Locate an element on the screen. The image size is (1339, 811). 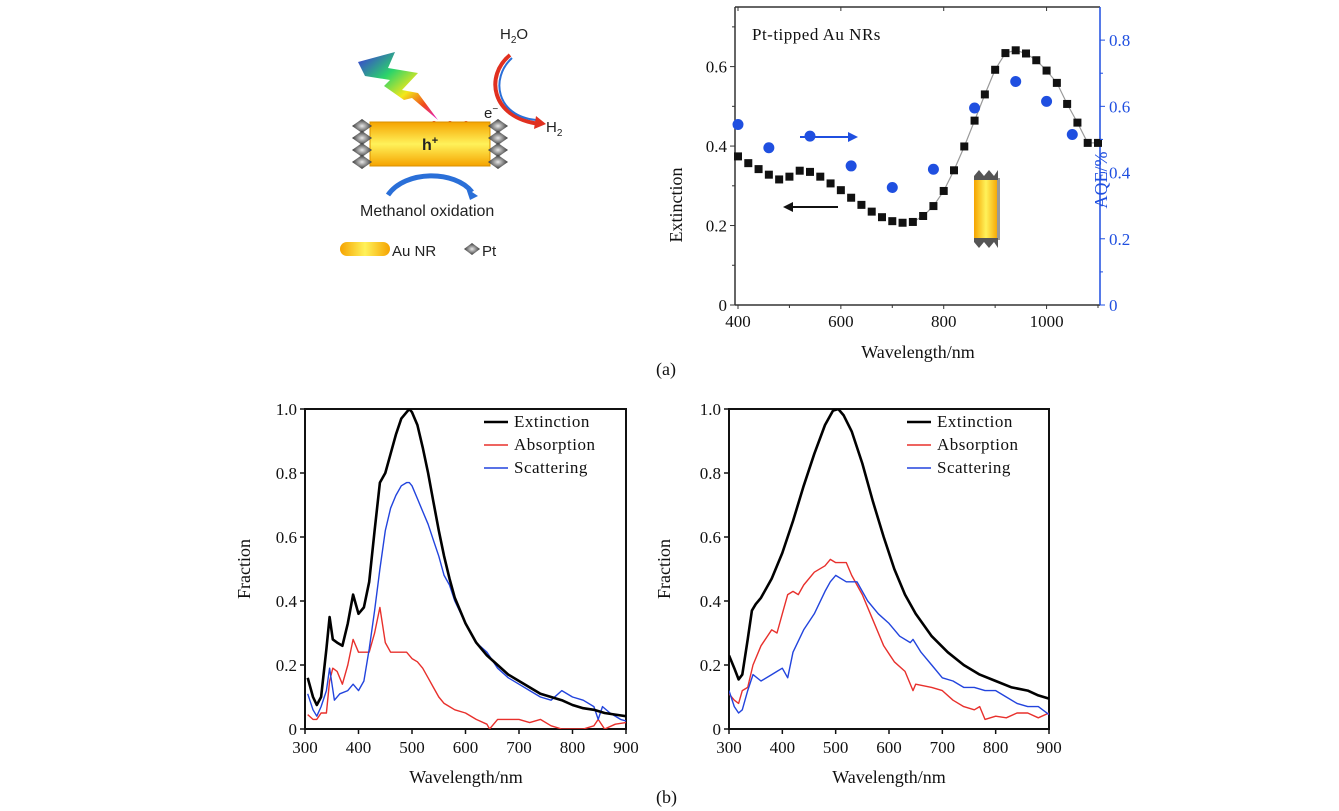
extinction-axis-arrow-icon is located at coordinates (810, 207).